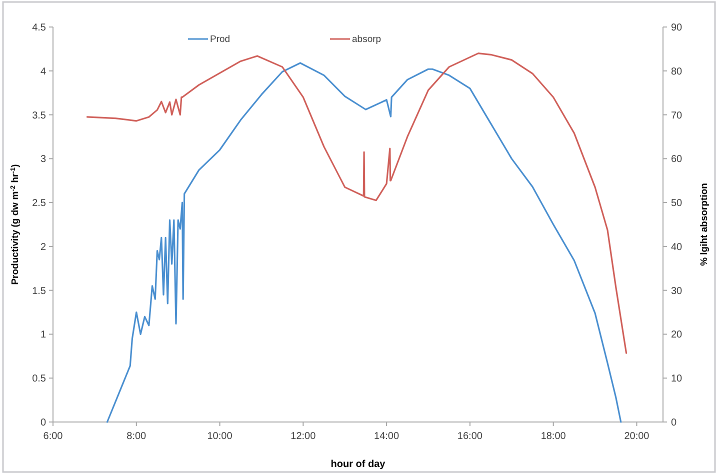 This screenshot has width=718, height=475. Describe the element at coordinates (39, 204) in the screenshot. I see `y-tick-label: 2.5` at that location.